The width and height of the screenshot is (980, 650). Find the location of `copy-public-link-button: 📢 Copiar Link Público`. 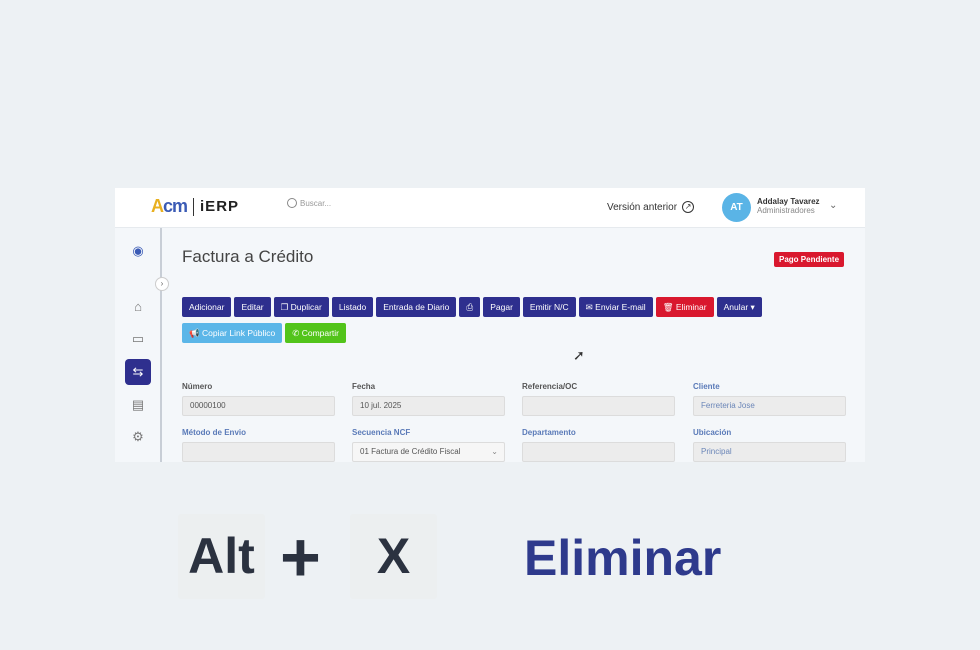

copy-public-link-button: 📢 Copiar Link Público is located at coordinates (232, 333).